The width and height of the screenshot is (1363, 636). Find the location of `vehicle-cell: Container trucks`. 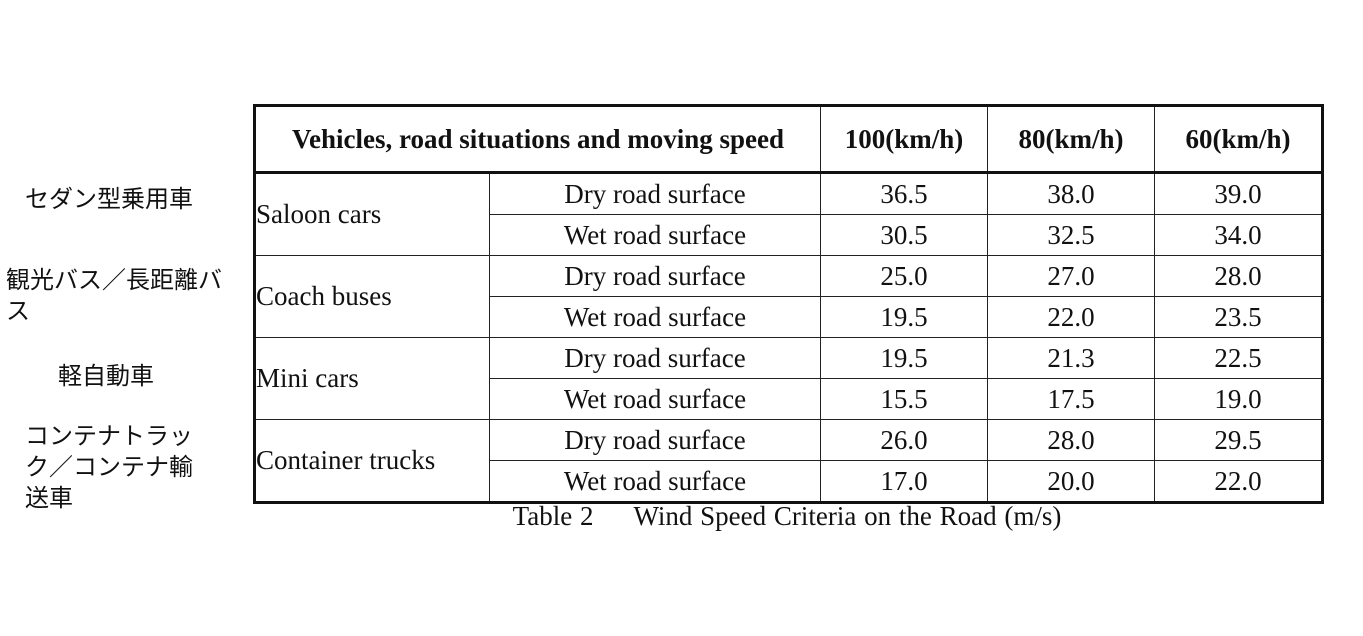

vehicle-cell: Container trucks is located at coordinates (372, 461).